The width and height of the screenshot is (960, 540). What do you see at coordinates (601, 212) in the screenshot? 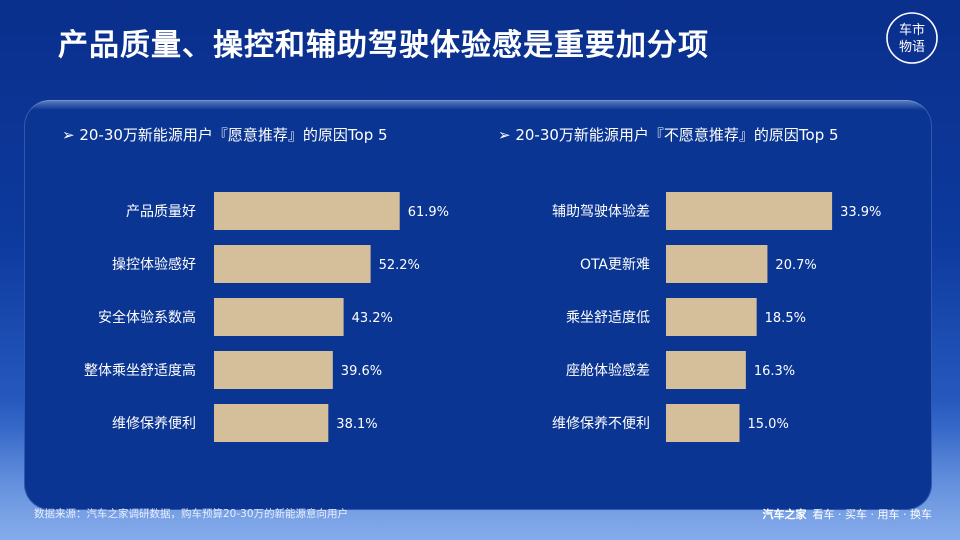
I see `category-label-not-recommend-1: 辅助驾驶体验差` at bounding box center [601, 212].